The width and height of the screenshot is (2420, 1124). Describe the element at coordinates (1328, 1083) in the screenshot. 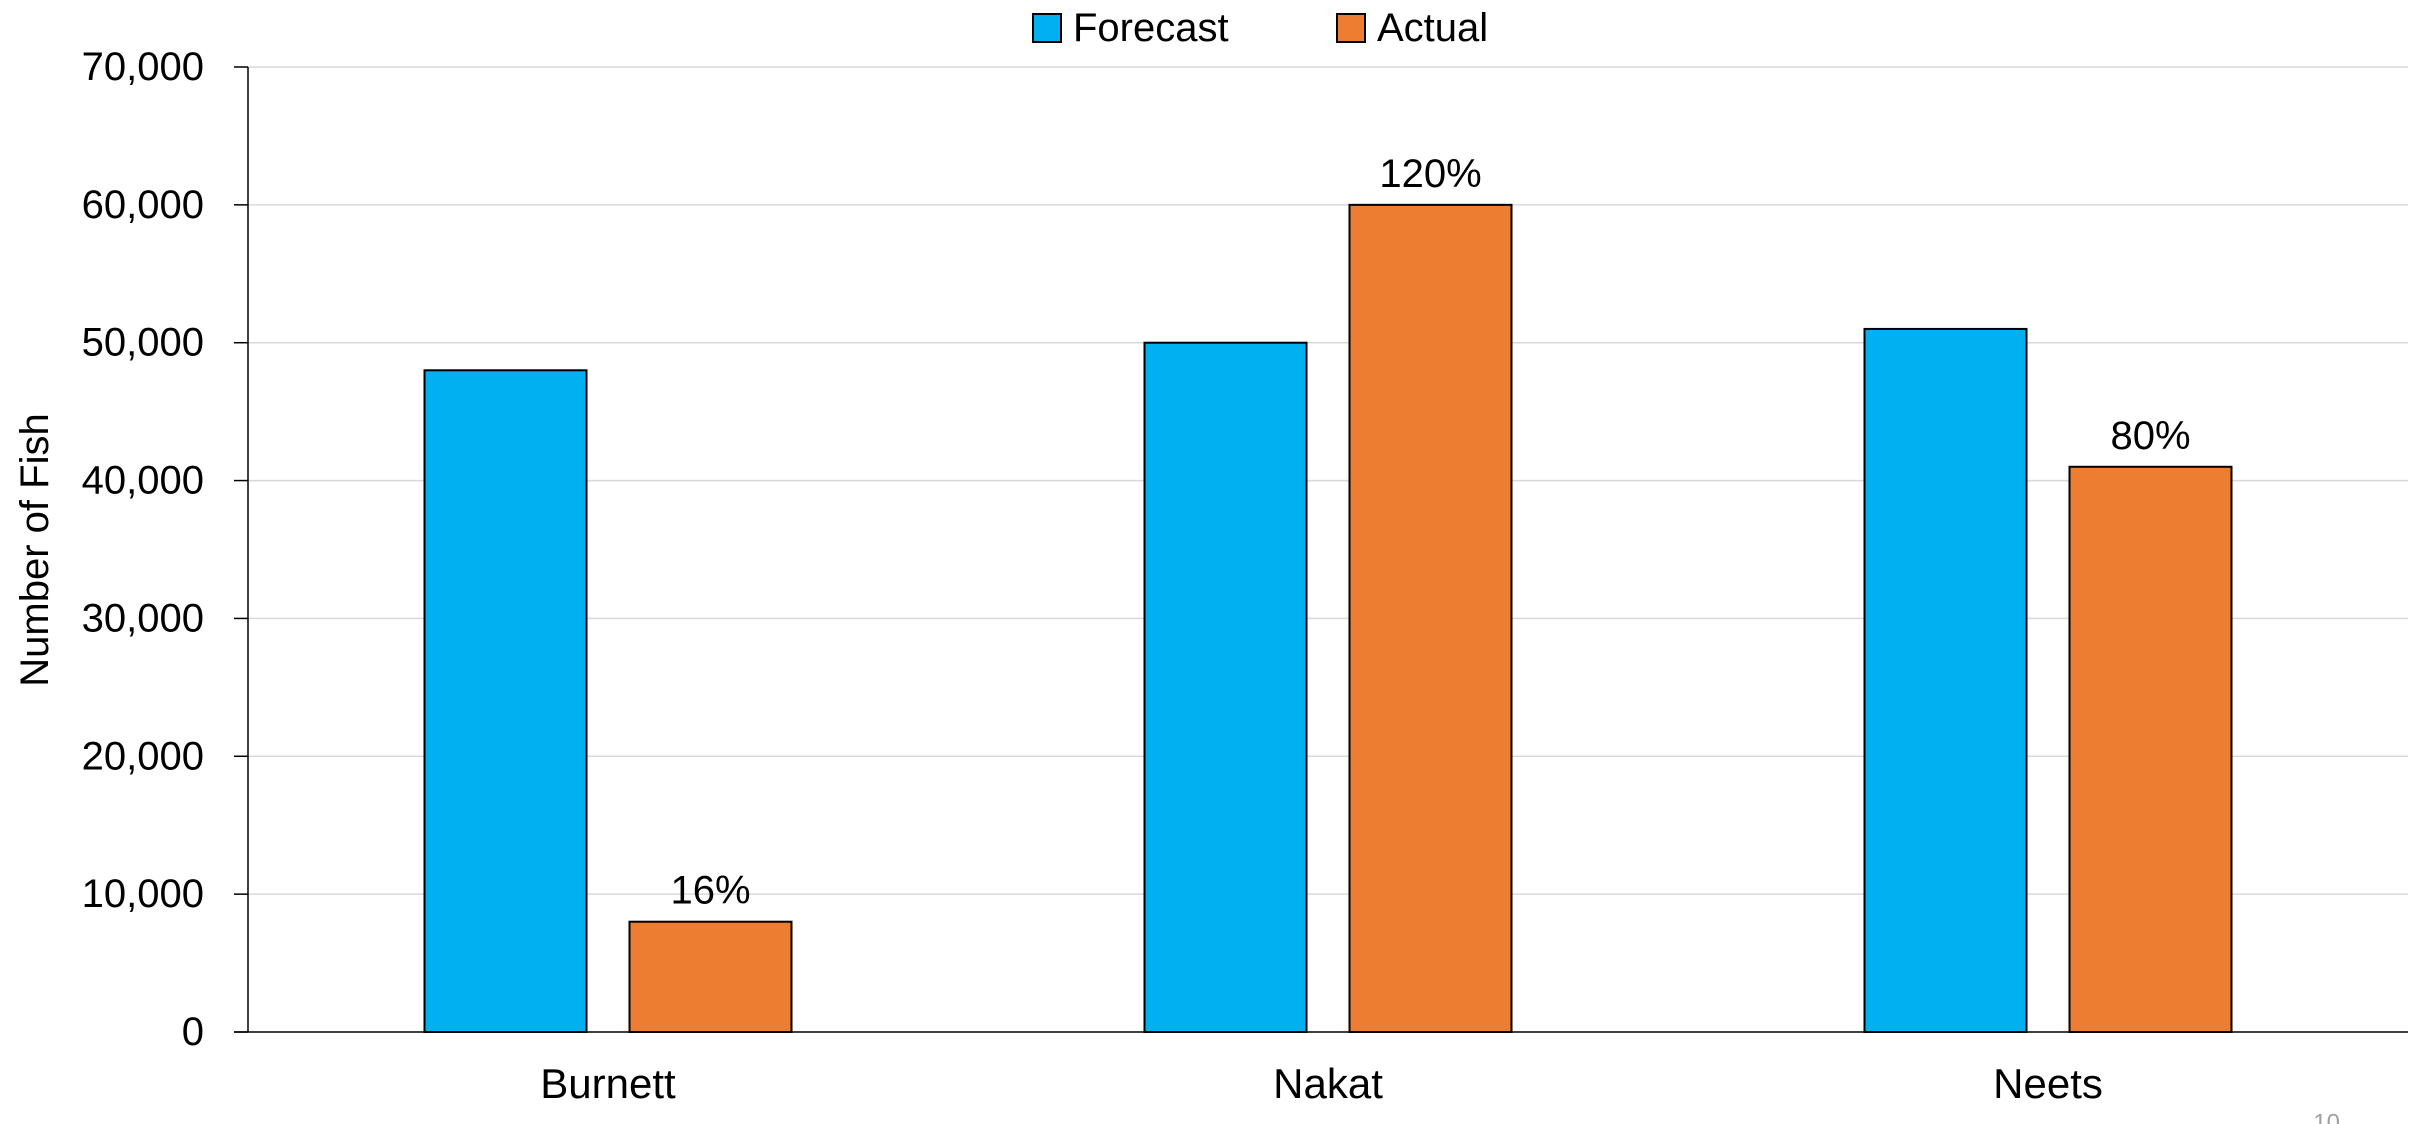

I see `x-tick-label: Nakat` at that location.